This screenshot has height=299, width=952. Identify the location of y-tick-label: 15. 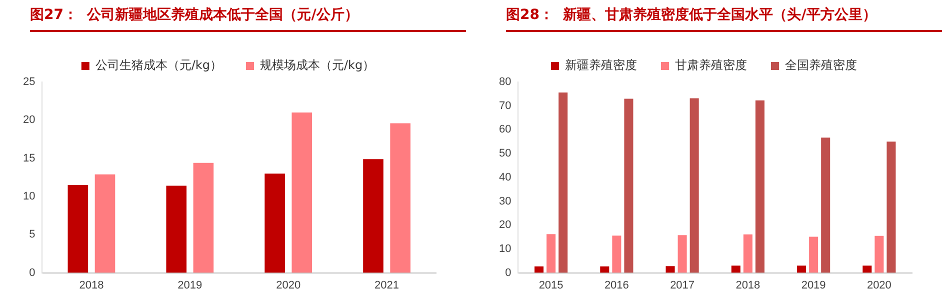
(29, 158).